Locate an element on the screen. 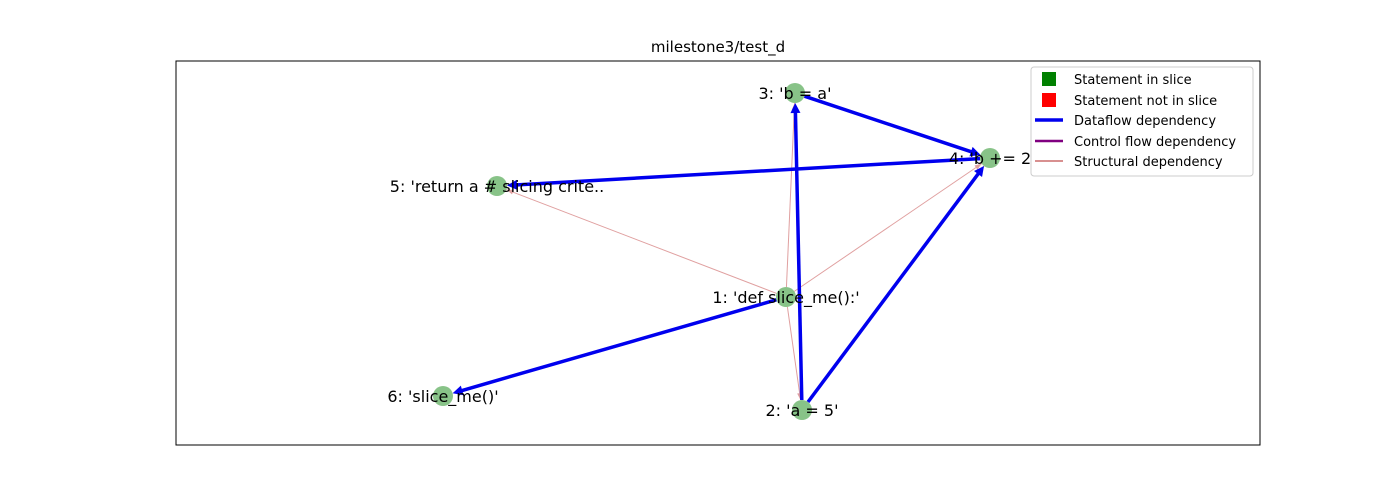 The image size is (1400, 500). node-n3 is located at coordinates (795, 93).